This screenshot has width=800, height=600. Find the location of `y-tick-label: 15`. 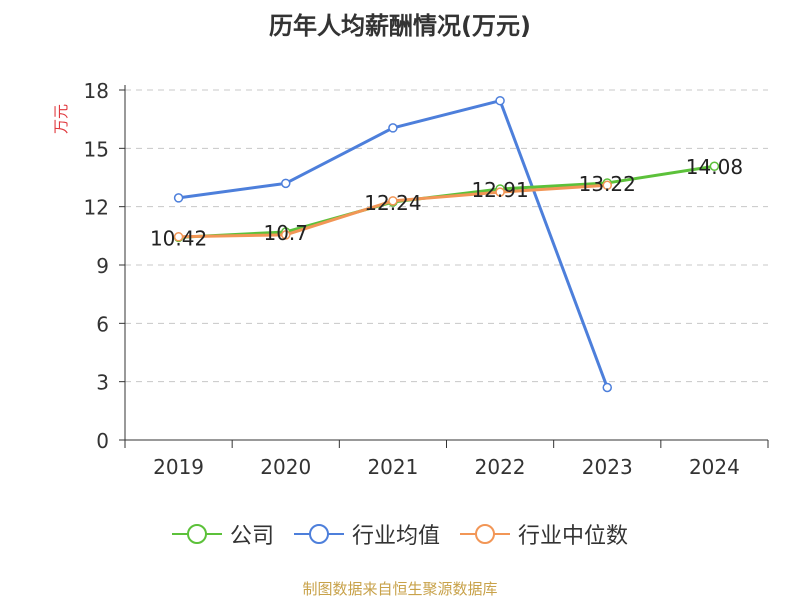

y-tick-label: 15 is located at coordinates (96, 149).